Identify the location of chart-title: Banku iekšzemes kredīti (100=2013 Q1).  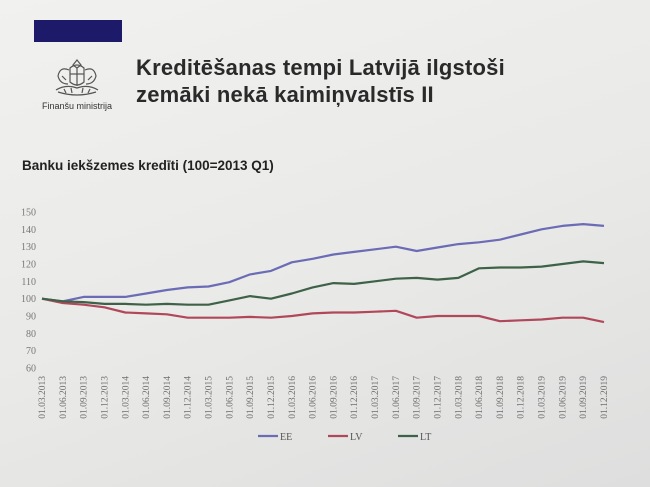
(148, 165).